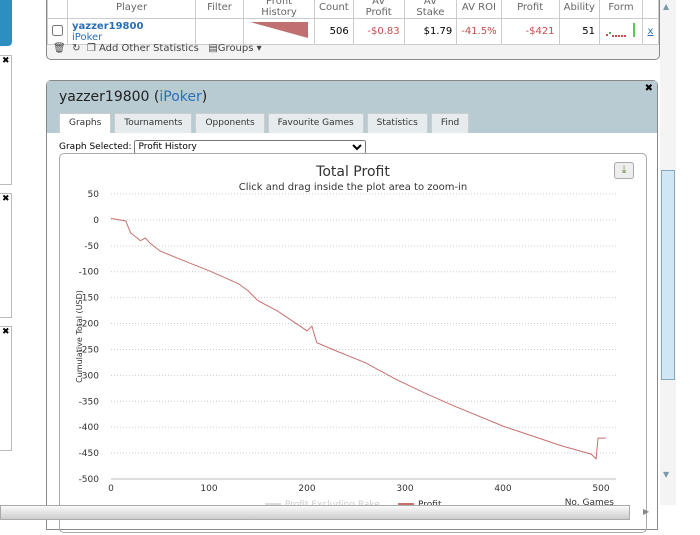  Describe the element at coordinates (89, 480) in the screenshot. I see `y-tick-label: -500` at that location.